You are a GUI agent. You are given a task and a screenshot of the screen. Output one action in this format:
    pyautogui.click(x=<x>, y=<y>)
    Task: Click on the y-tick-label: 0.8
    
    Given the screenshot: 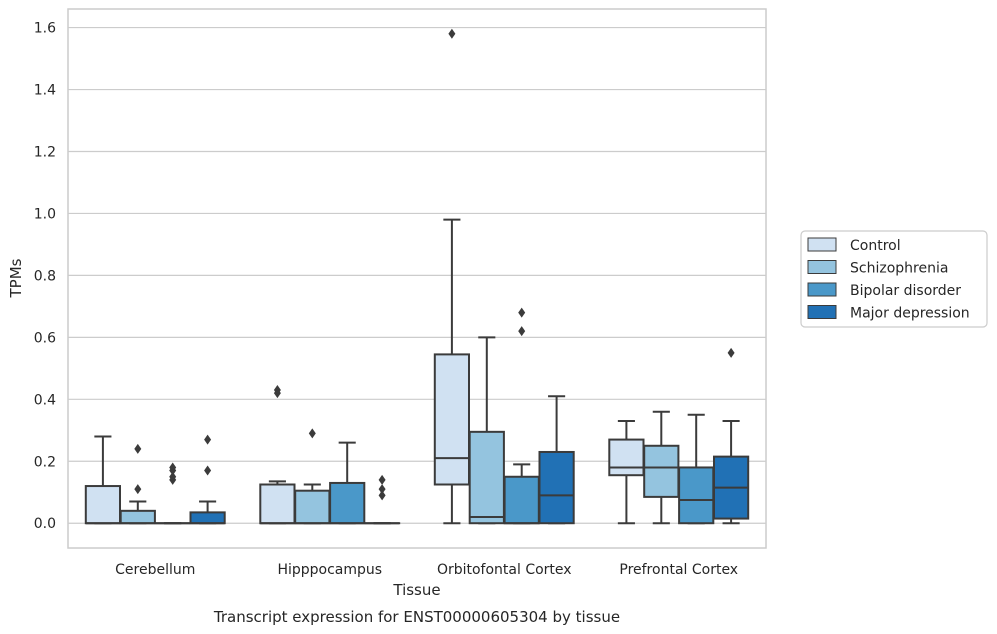 What is the action you would take?
    pyautogui.click(x=45, y=276)
    